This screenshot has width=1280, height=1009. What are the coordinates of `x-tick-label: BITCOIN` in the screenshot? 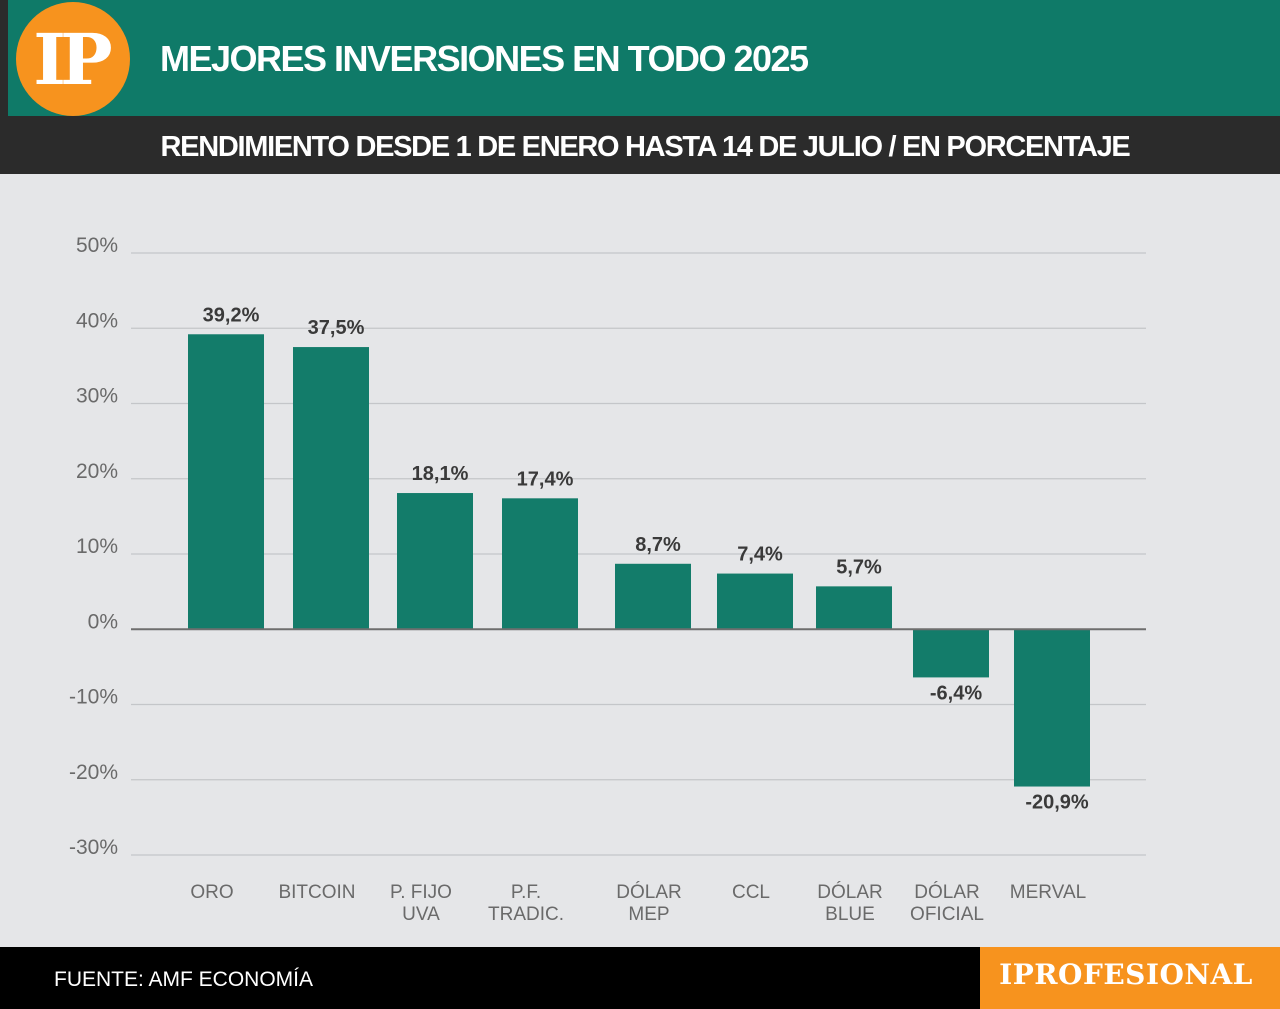 It's located at (316, 892).